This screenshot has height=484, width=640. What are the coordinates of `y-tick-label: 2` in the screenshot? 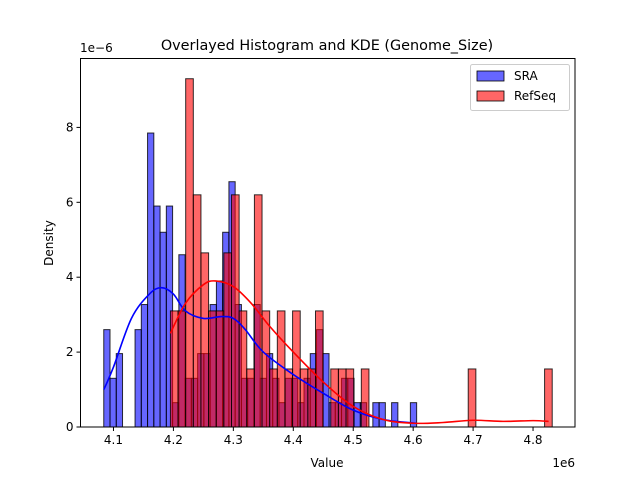 It's located at (70, 352).